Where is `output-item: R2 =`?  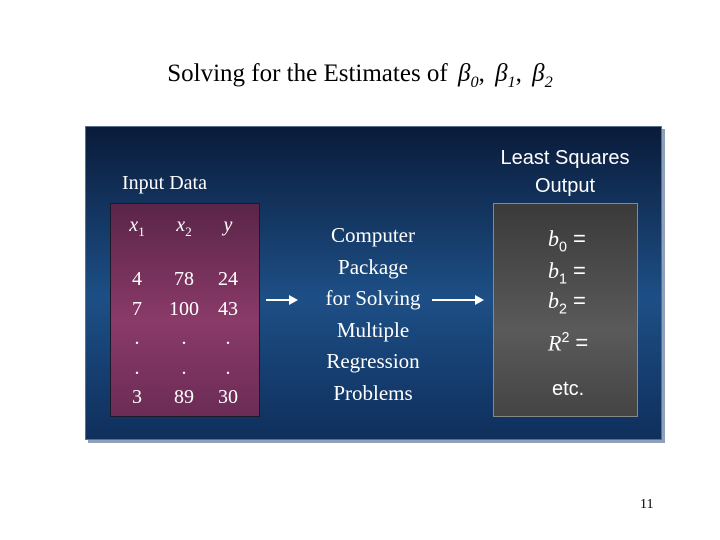
output-item: R2 = is located at coordinates (568, 343).